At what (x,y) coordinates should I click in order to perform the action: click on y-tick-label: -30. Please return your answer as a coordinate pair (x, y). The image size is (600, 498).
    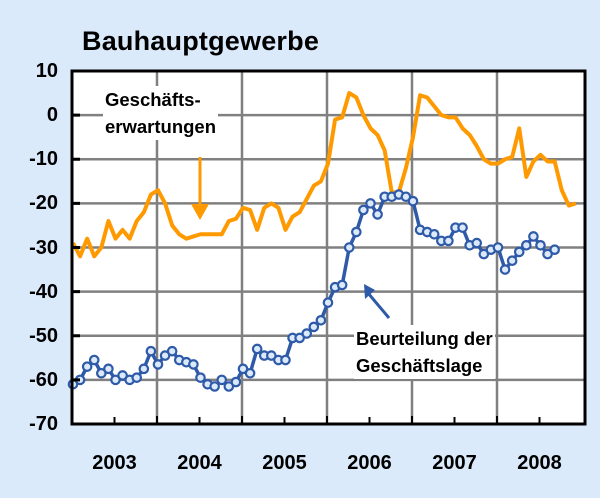
    Looking at the image, I should click on (43, 247).